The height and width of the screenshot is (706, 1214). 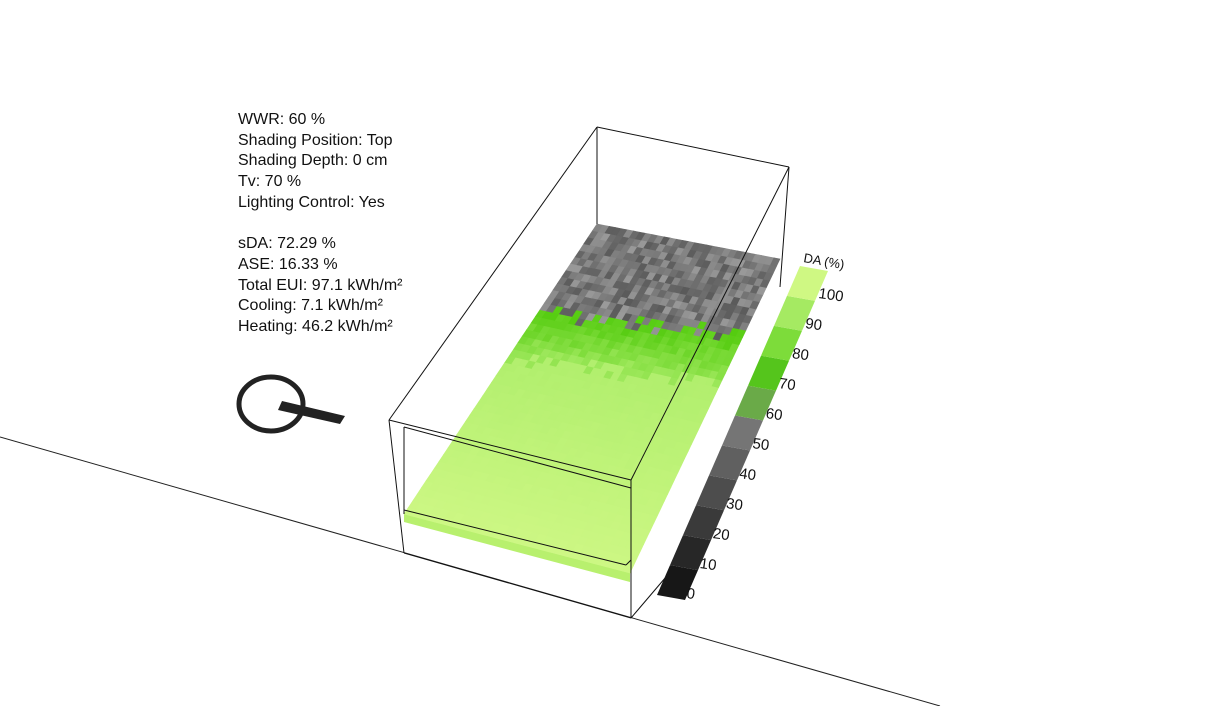 I want to click on legend-tick-label: 40, so click(x=747, y=474).